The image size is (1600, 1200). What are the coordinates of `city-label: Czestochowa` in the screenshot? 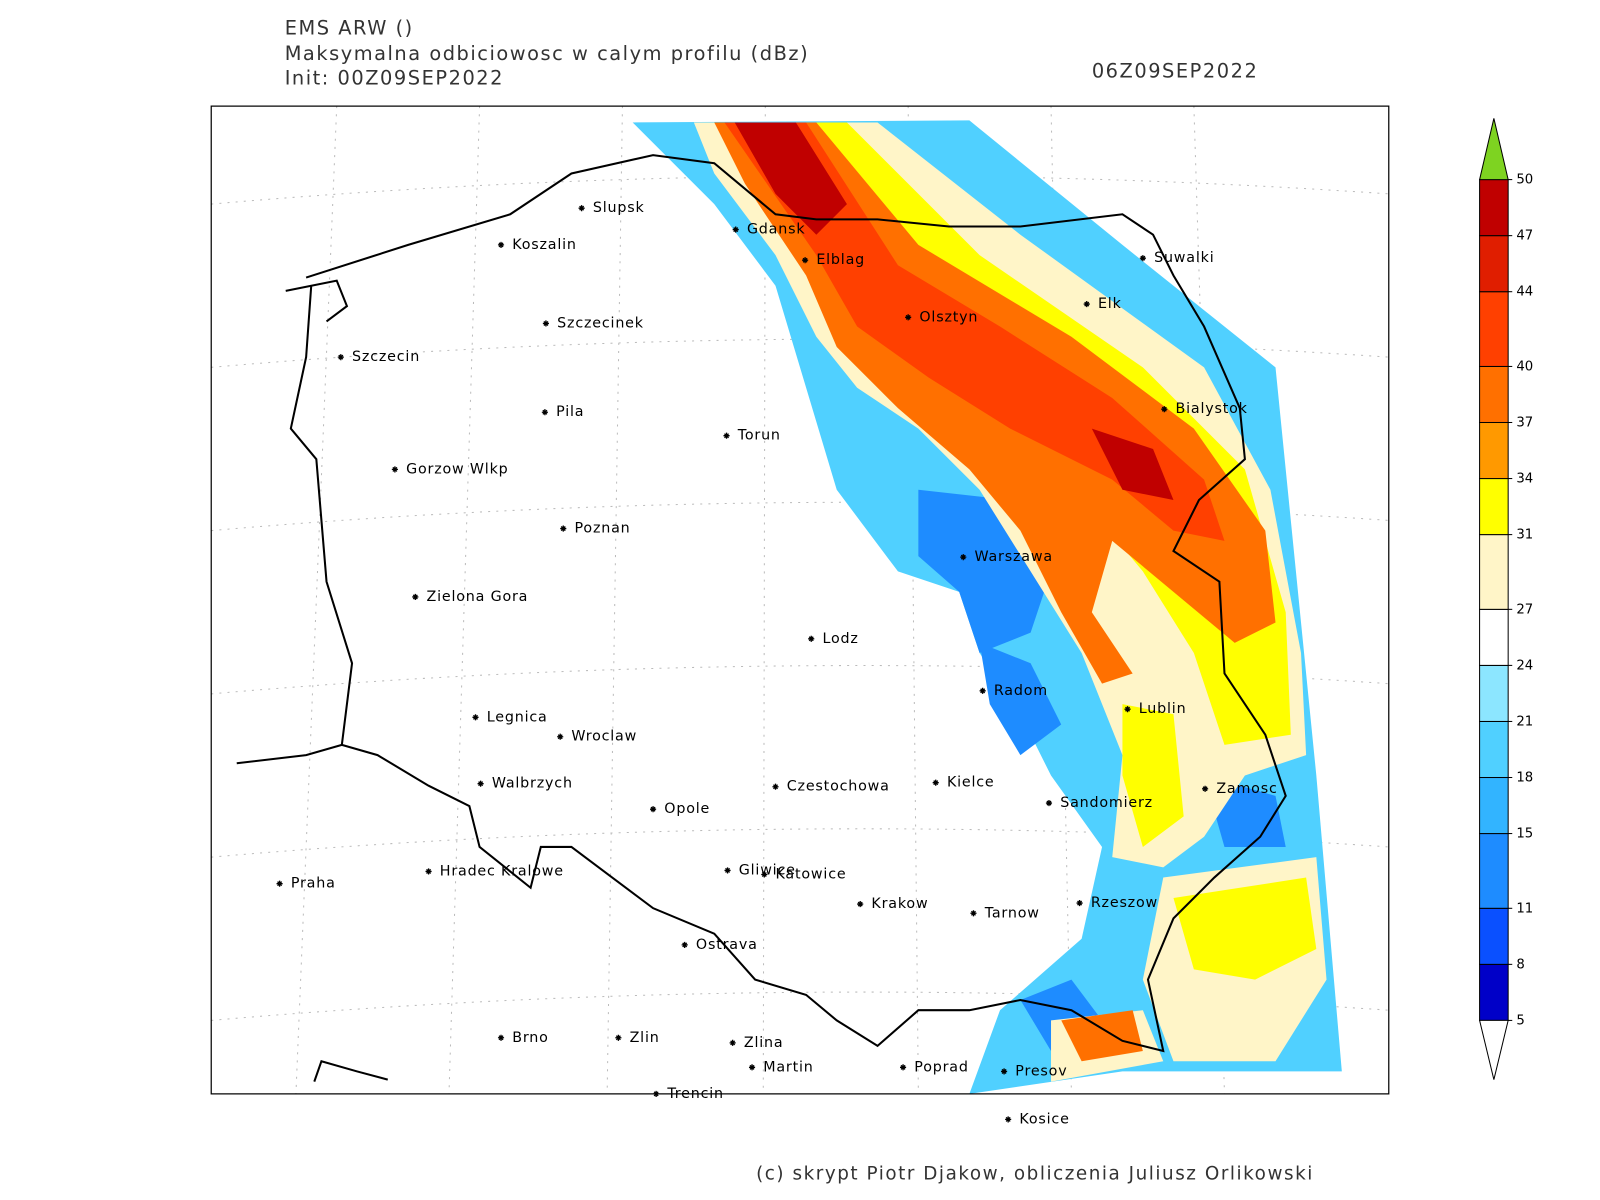 It's located at (838, 787).